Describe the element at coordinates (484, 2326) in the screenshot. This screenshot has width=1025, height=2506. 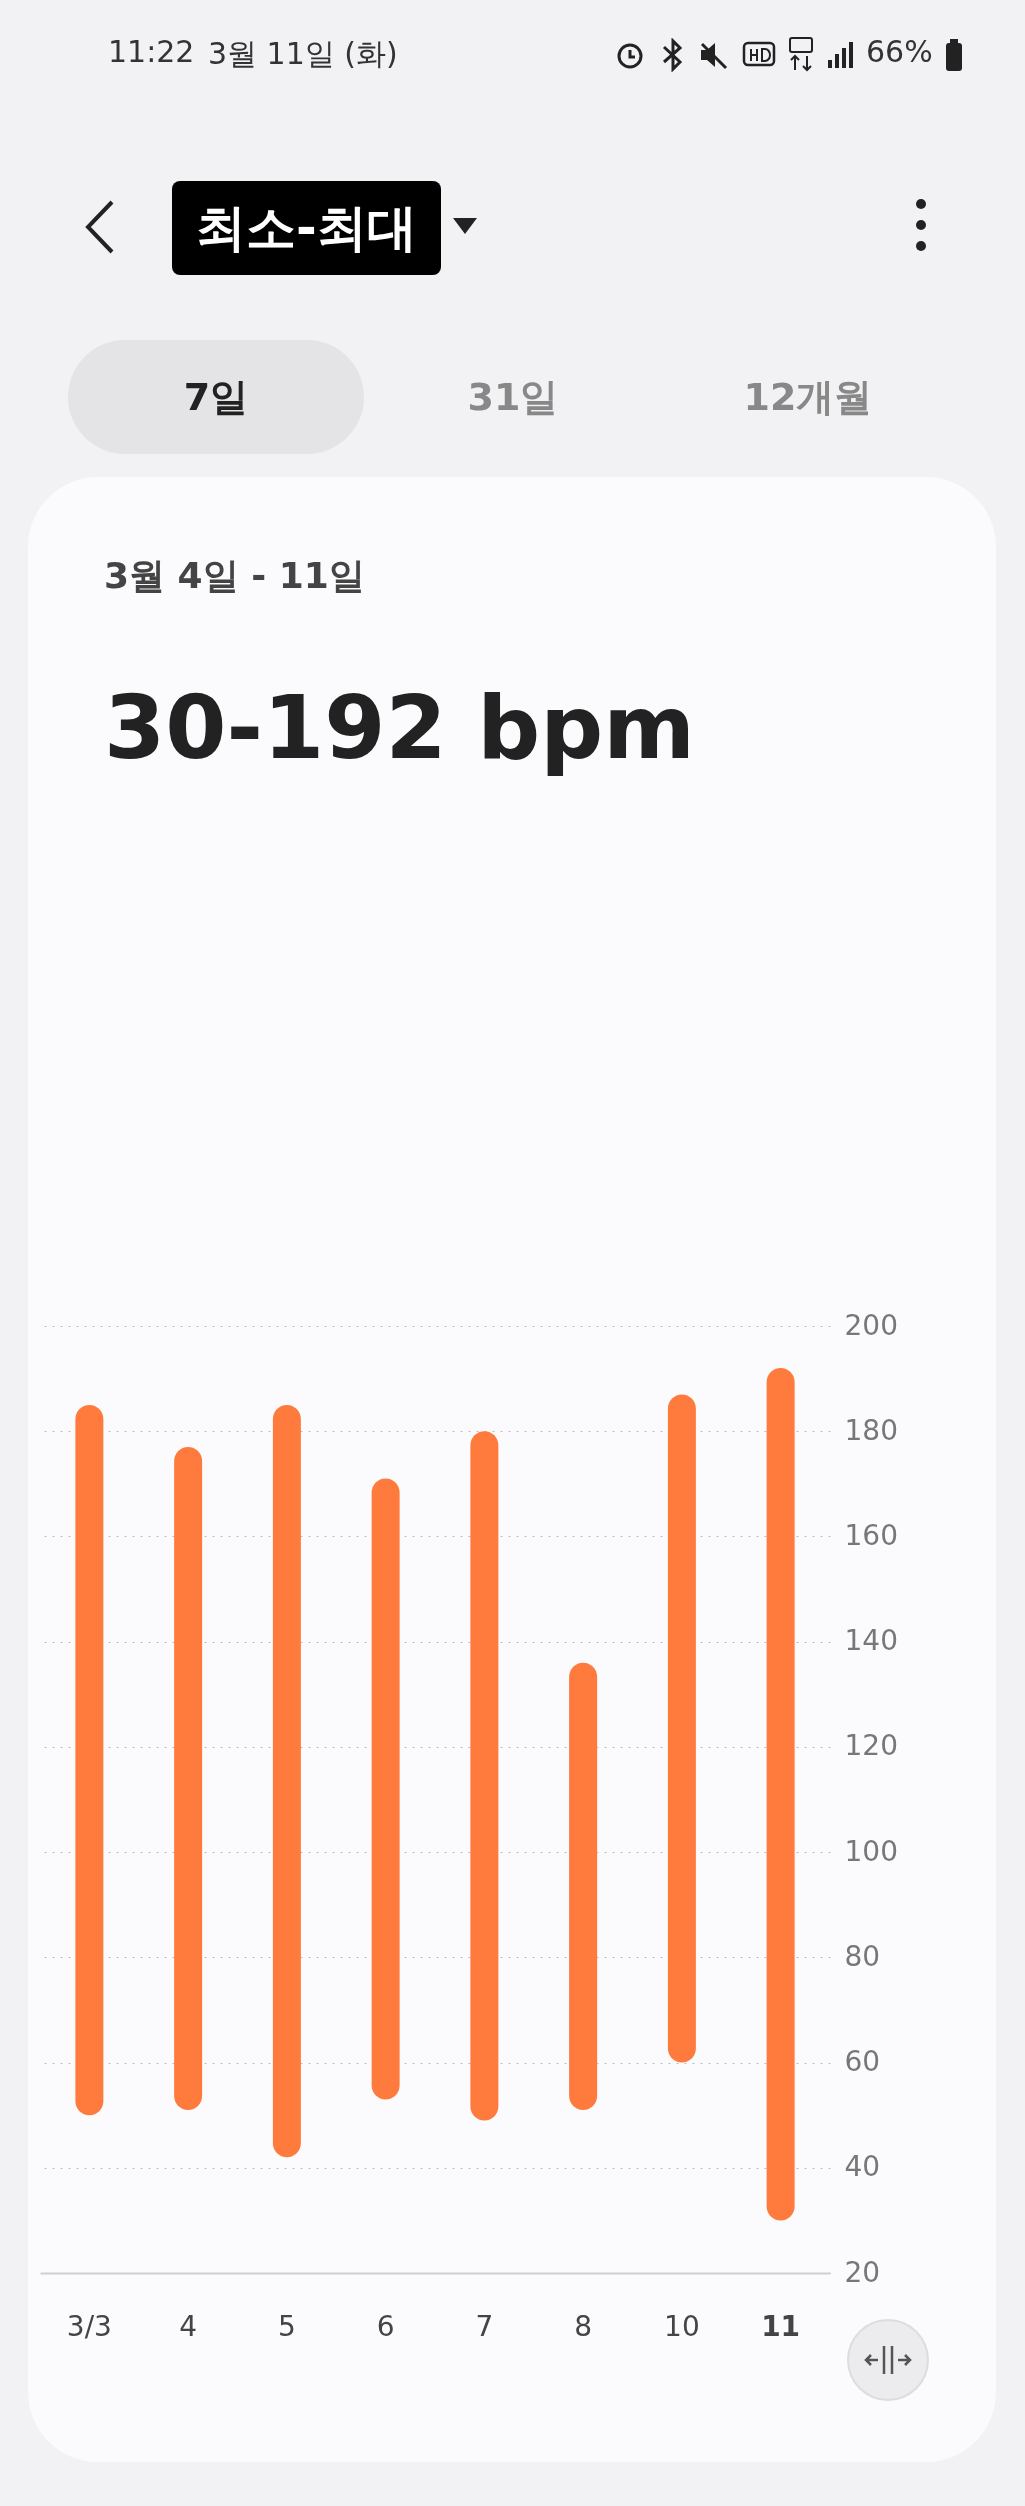
I see `x-tick-label: 7` at that location.